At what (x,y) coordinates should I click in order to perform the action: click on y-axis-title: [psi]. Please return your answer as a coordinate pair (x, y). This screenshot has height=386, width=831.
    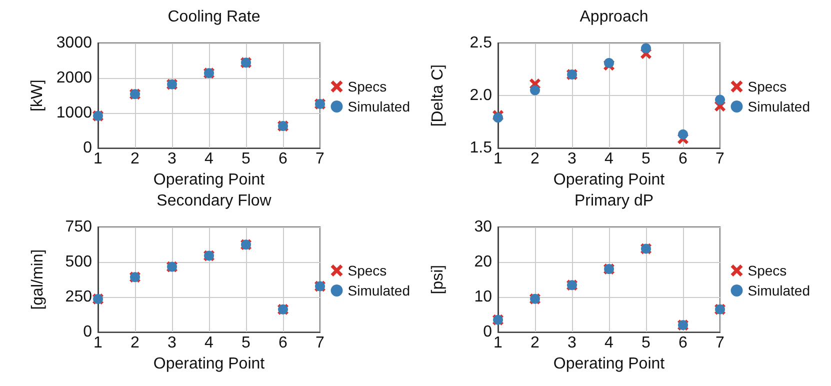
    Looking at the image, I should click on (438, 279).